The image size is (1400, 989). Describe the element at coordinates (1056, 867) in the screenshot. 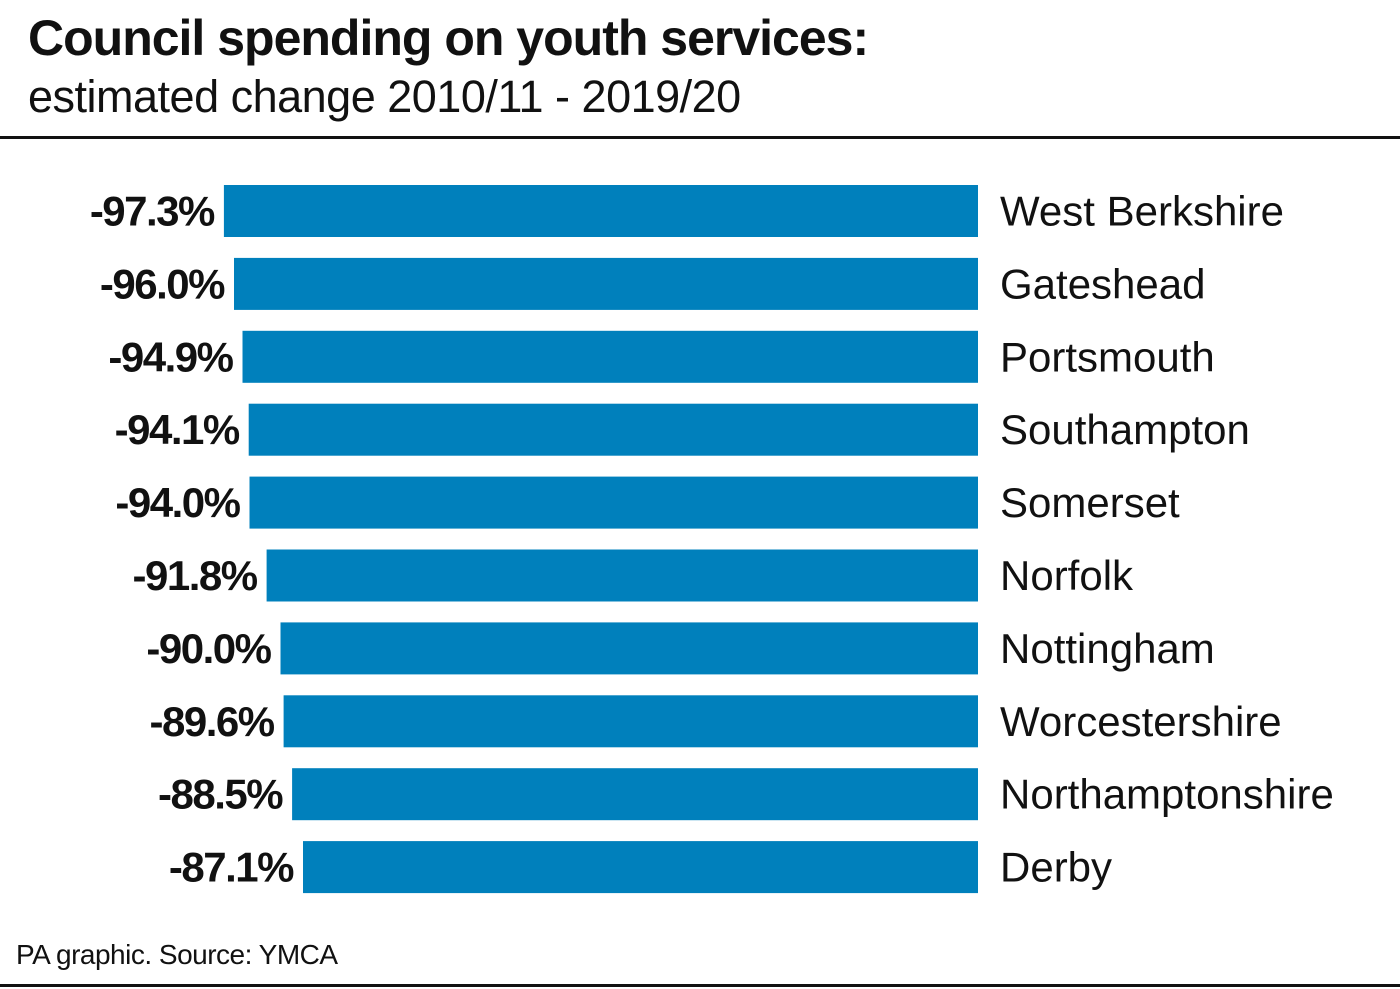

I see `category-label: Derby` at that location.